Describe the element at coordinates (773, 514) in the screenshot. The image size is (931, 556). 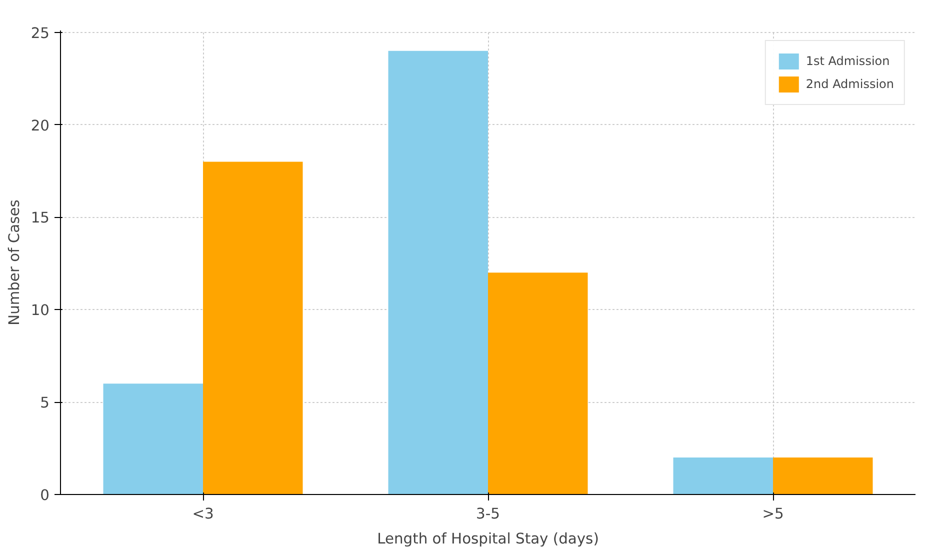
I see `x-tick-label: >5` at that location.